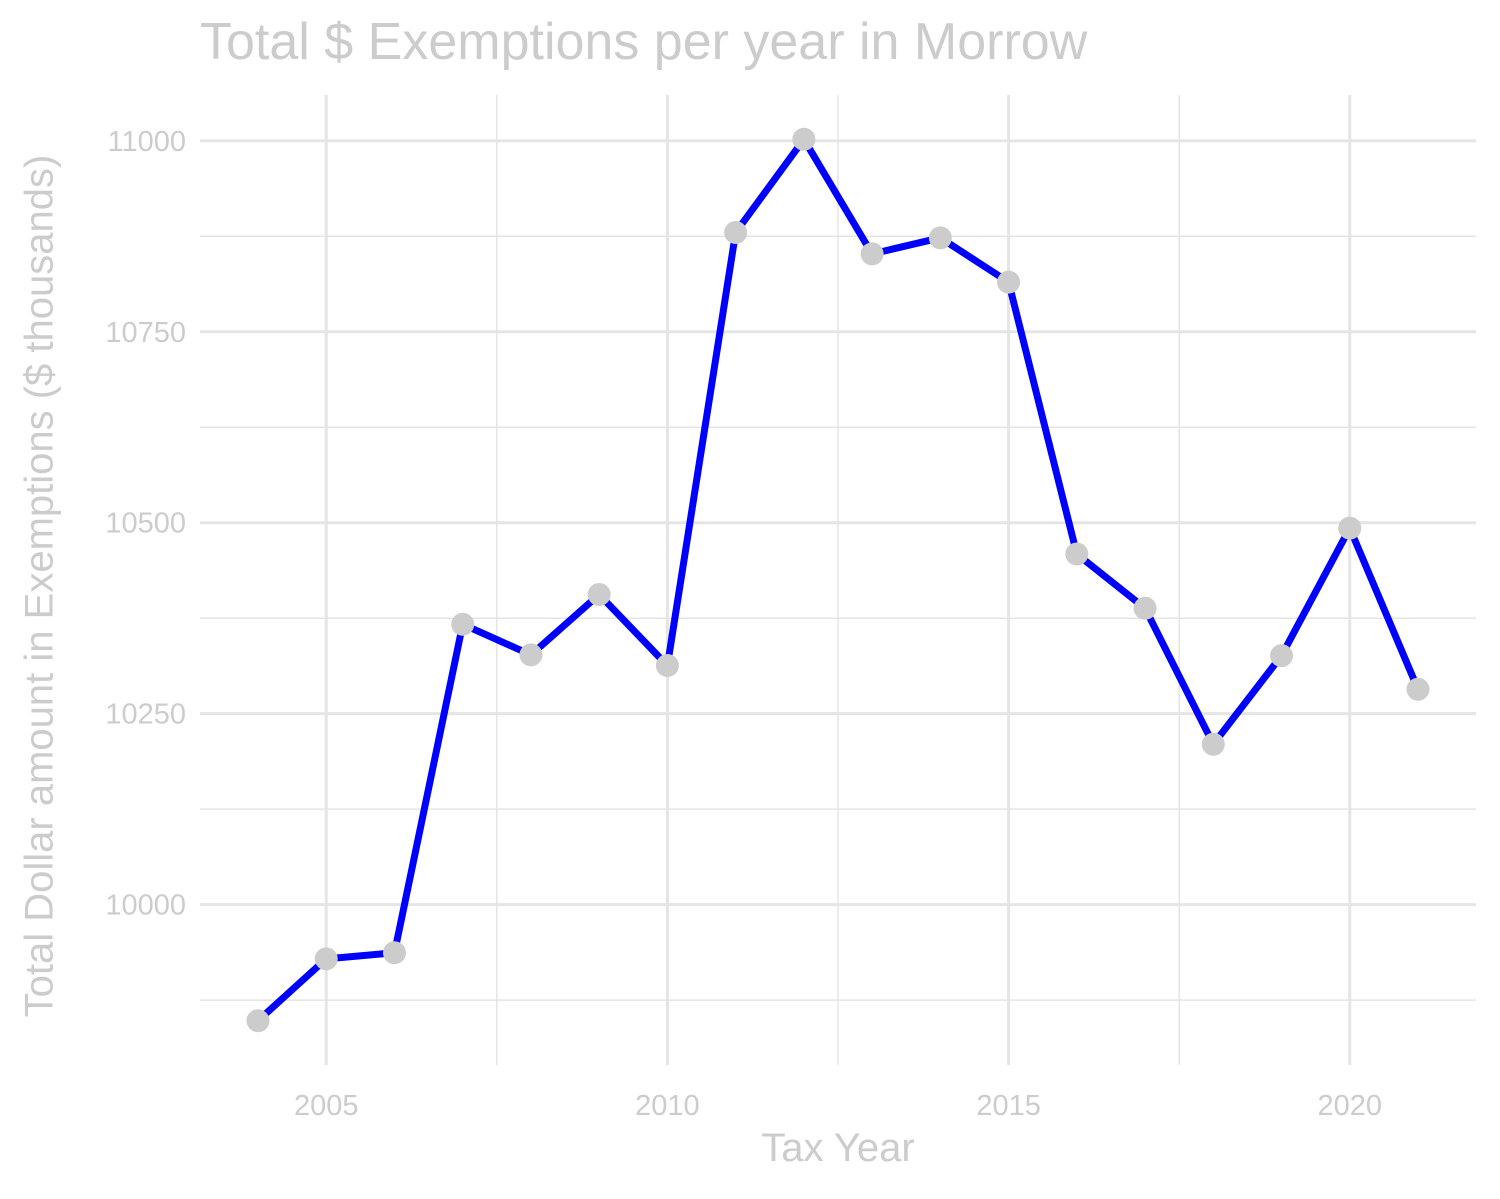 This screenshot has height=1199, width=1500. Describe the element at coordinates (145, 333) in the screenshot. I see `y-tick-label: 10750` at that location.